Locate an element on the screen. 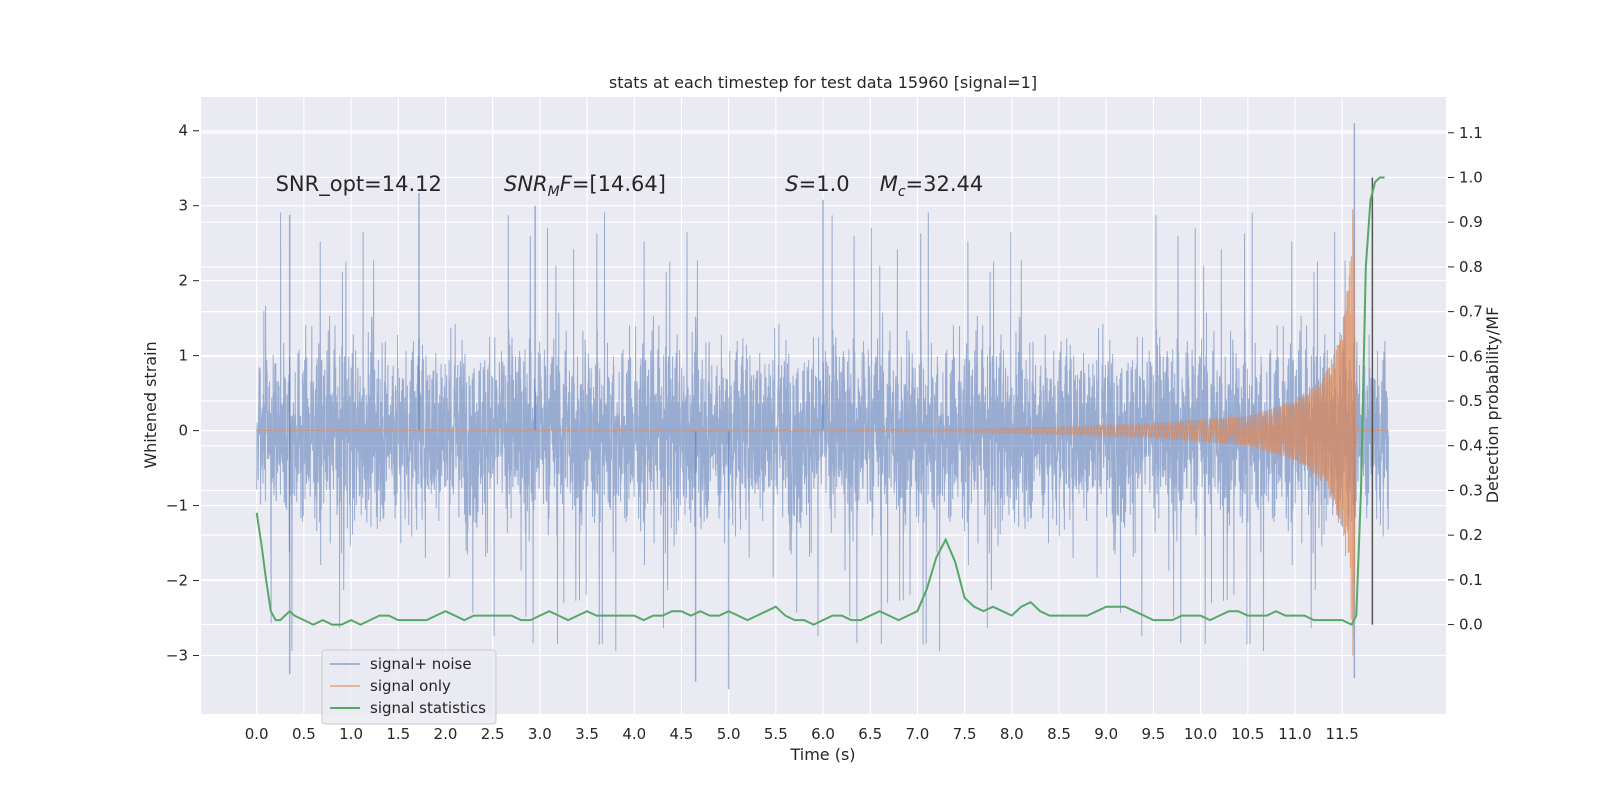  y2-tick-label: 0.8 is located at coordinates (1471, 267).